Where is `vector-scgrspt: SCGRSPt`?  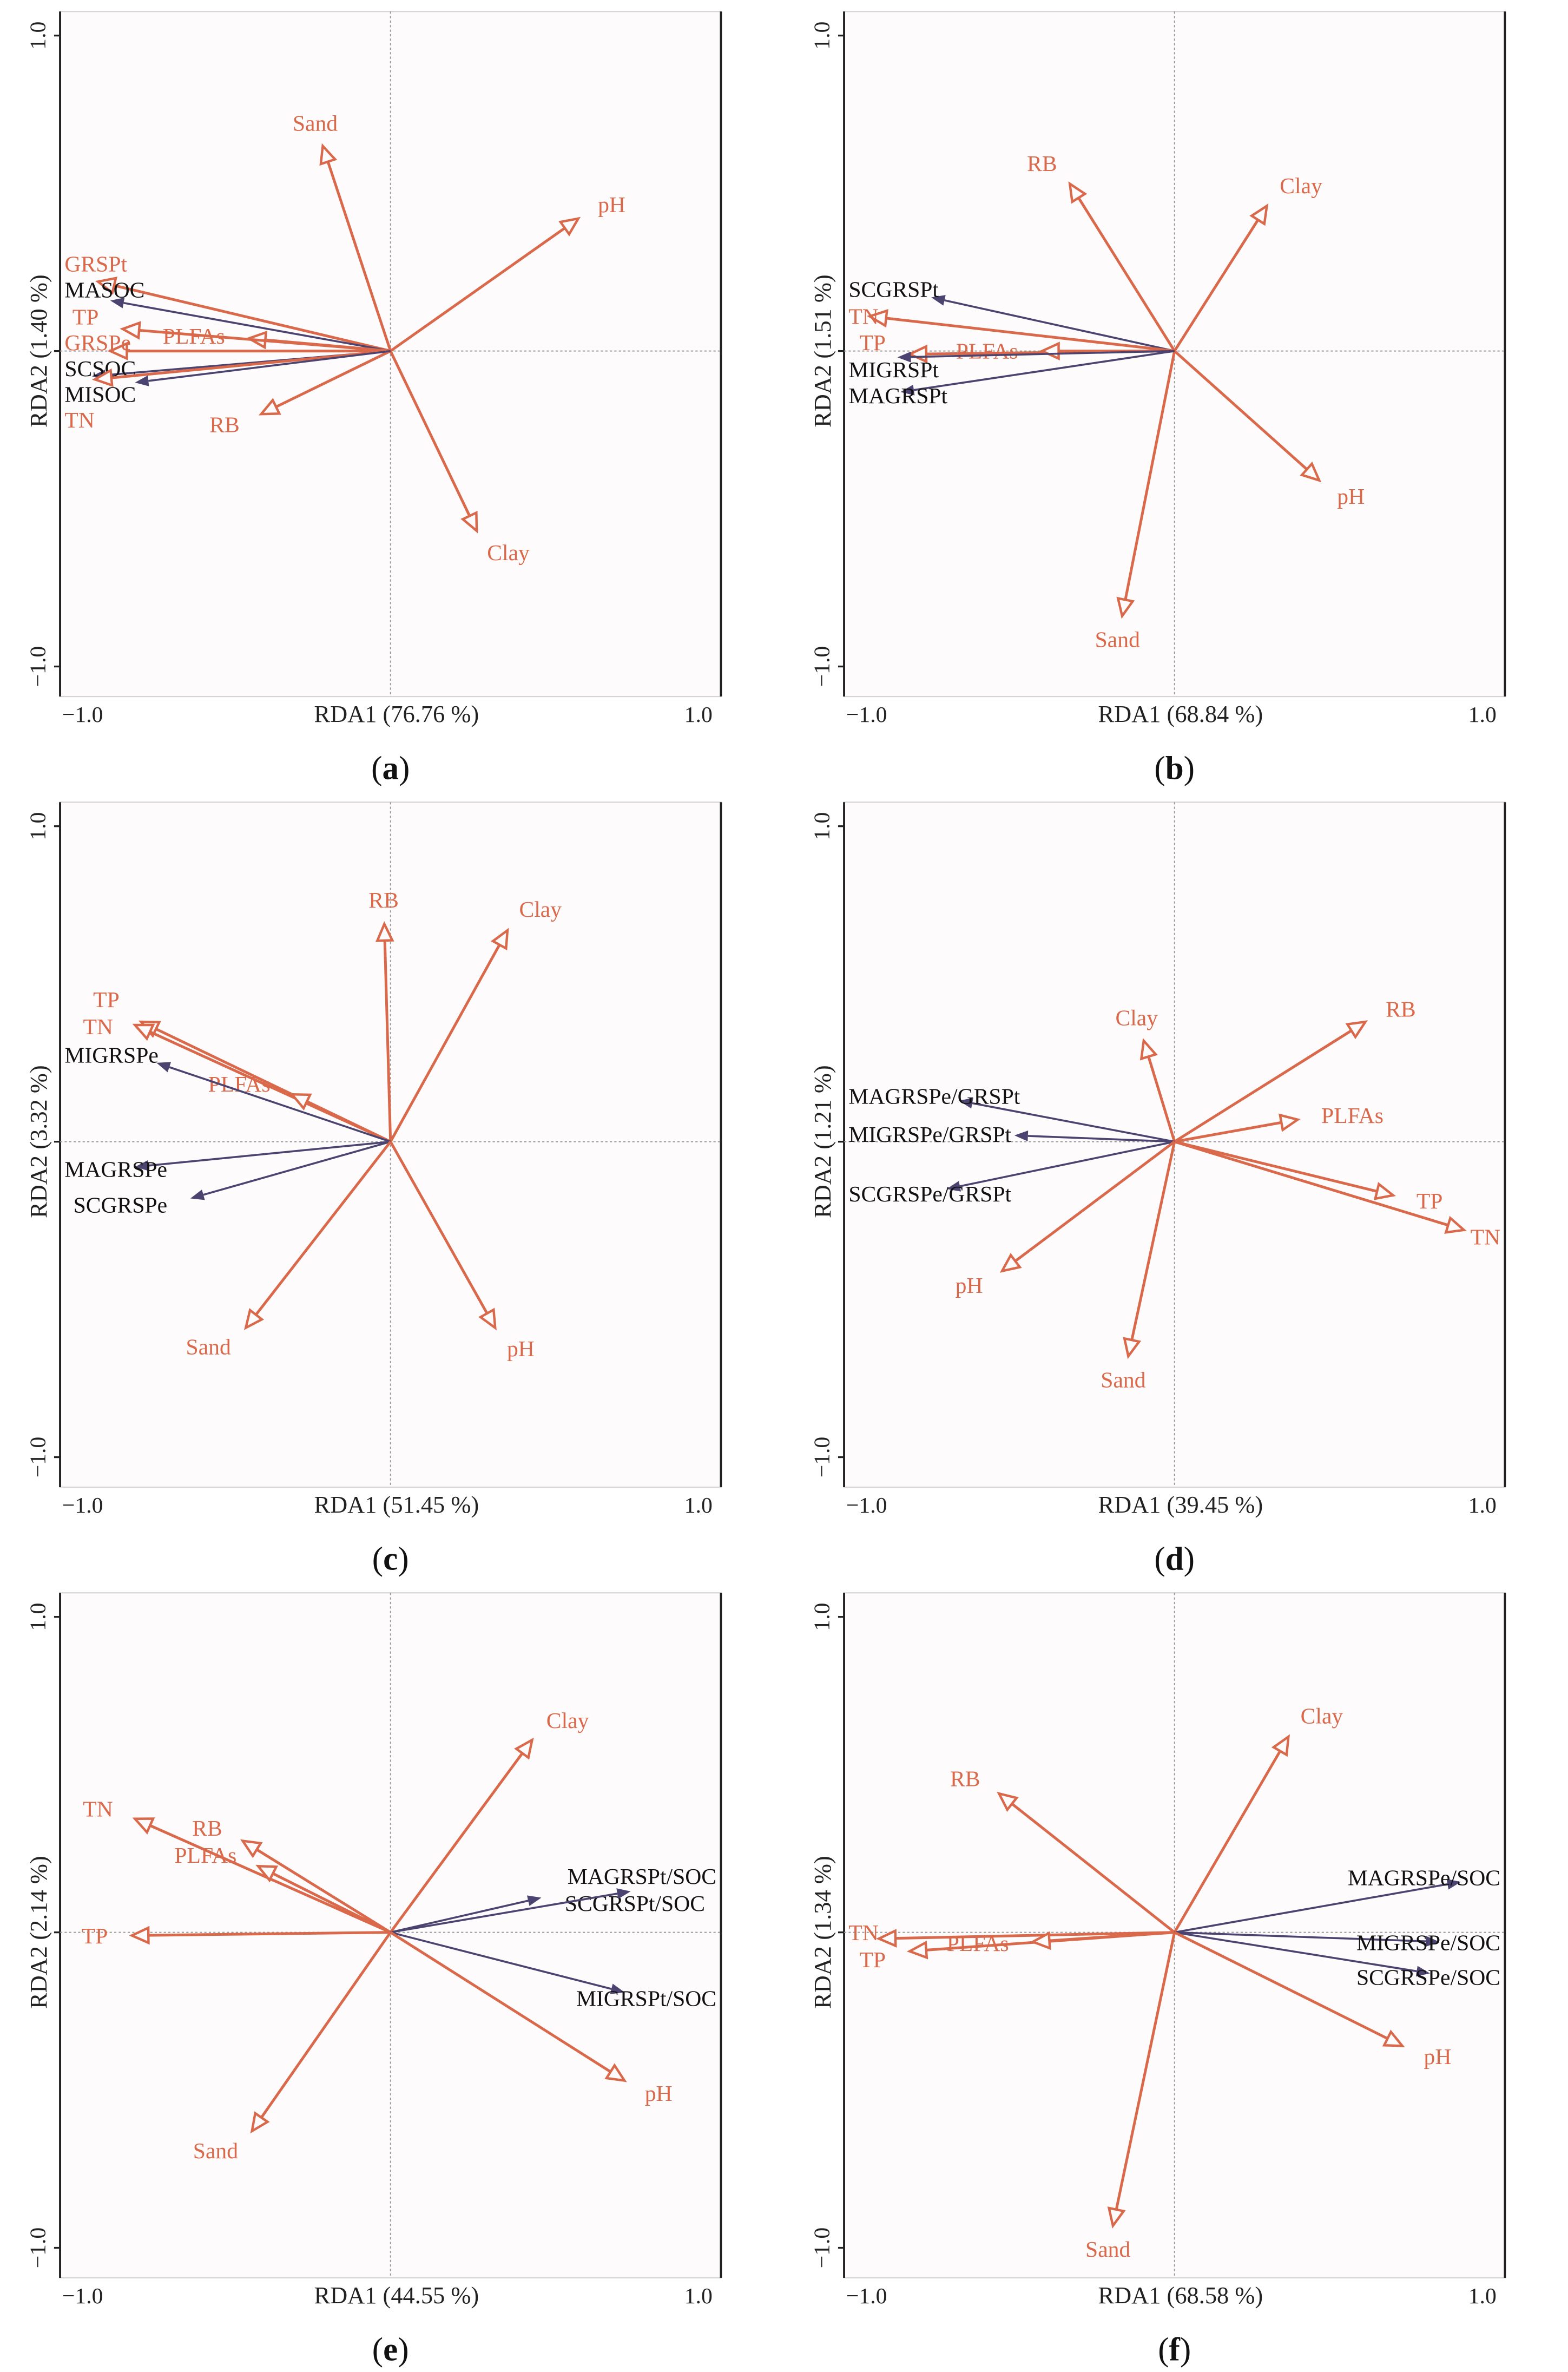 vector-scgrspt: SCGRSPt is located at coordinates (1011, 315).